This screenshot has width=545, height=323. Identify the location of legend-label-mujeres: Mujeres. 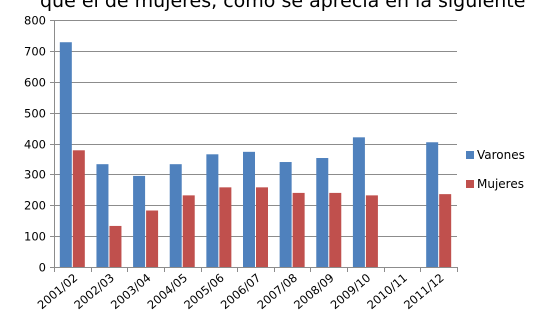
(500, 184).